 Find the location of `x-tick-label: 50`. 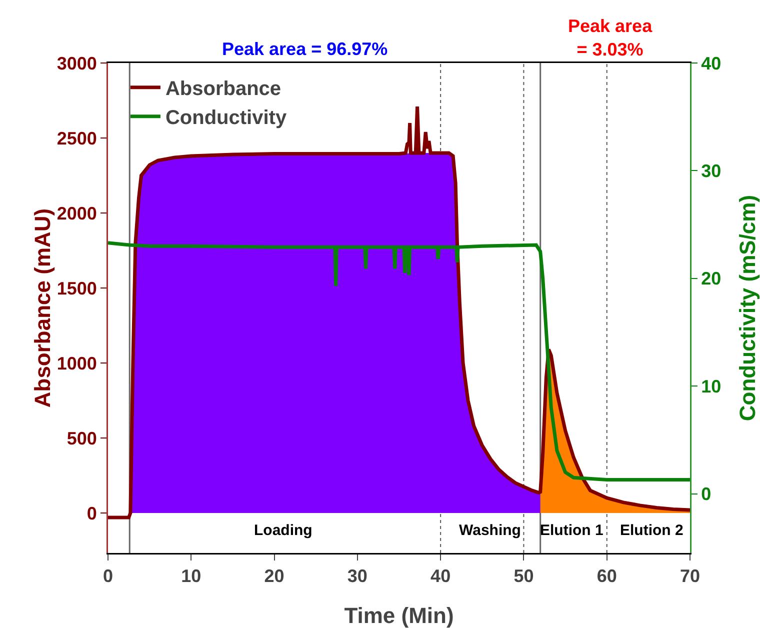

x-tick-label: 50 is located at coordinates (524, 576).